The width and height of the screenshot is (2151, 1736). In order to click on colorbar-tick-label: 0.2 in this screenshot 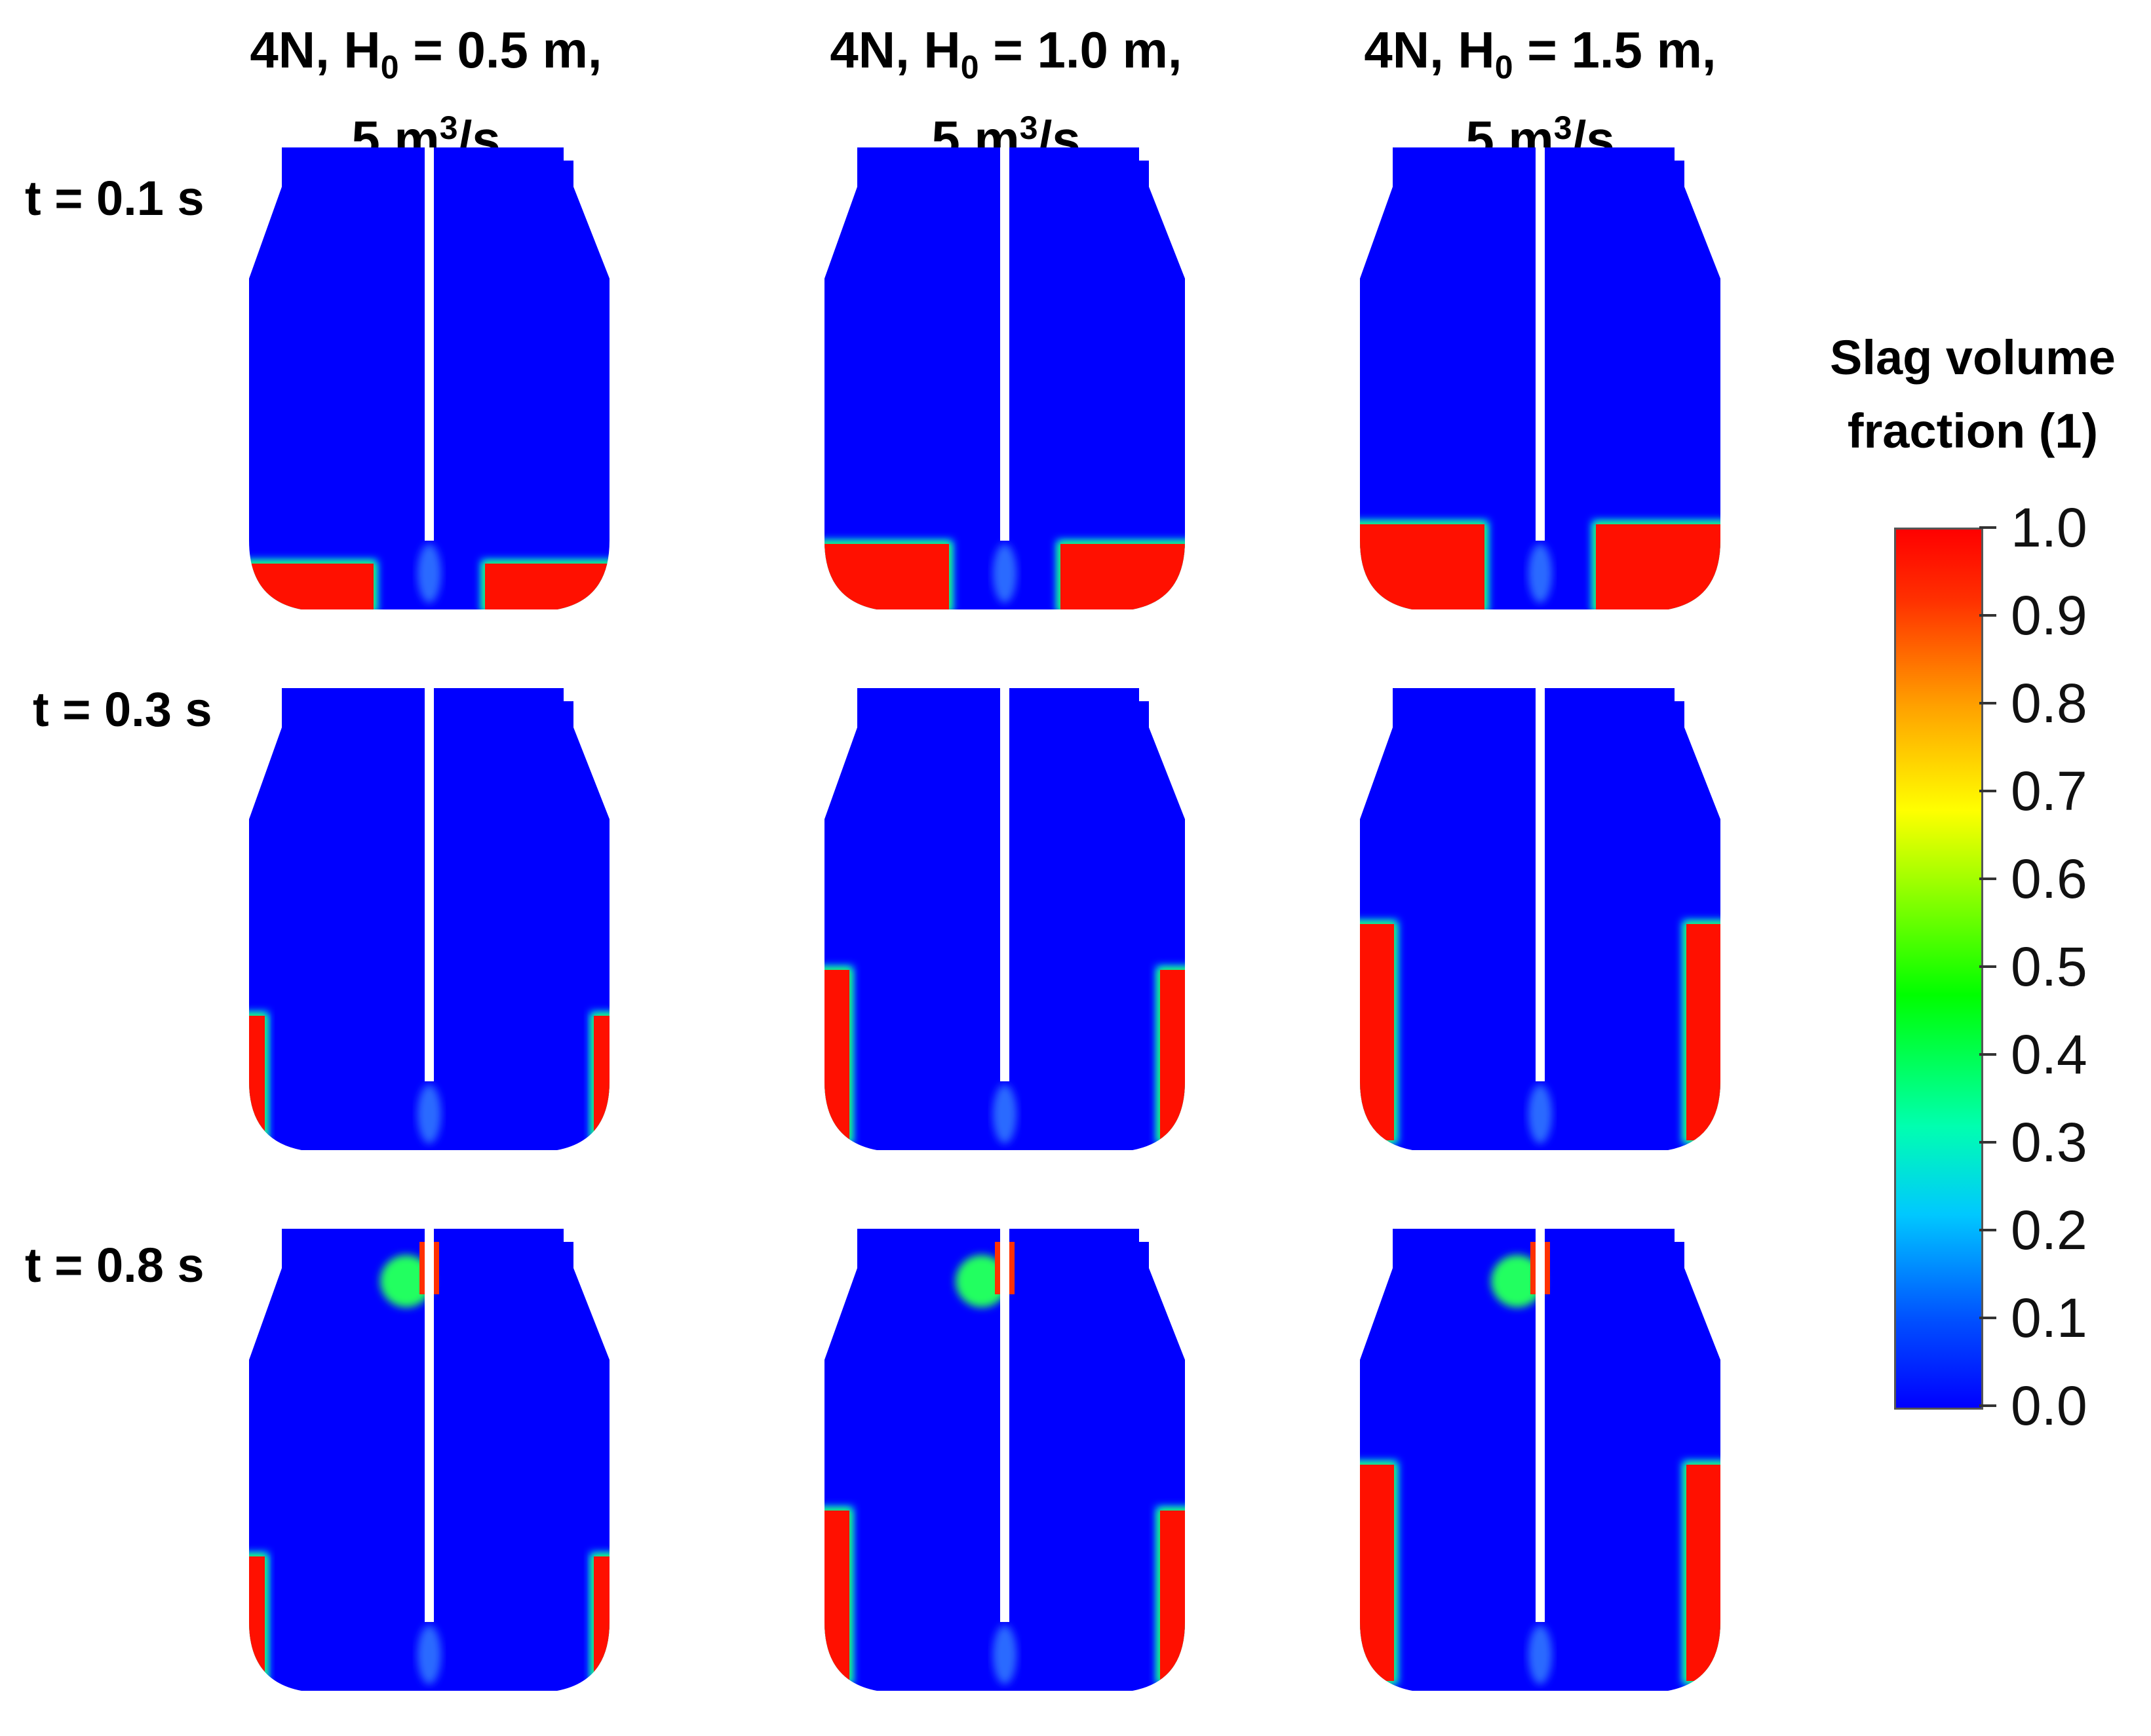, I will do `click(2049, 1230)`.